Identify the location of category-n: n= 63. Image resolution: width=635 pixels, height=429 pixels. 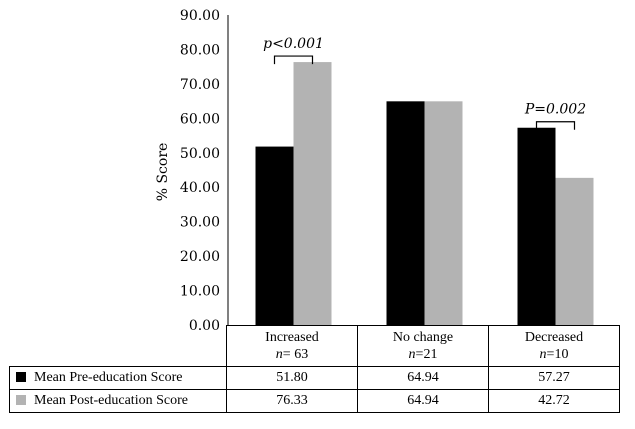
(292, 354).